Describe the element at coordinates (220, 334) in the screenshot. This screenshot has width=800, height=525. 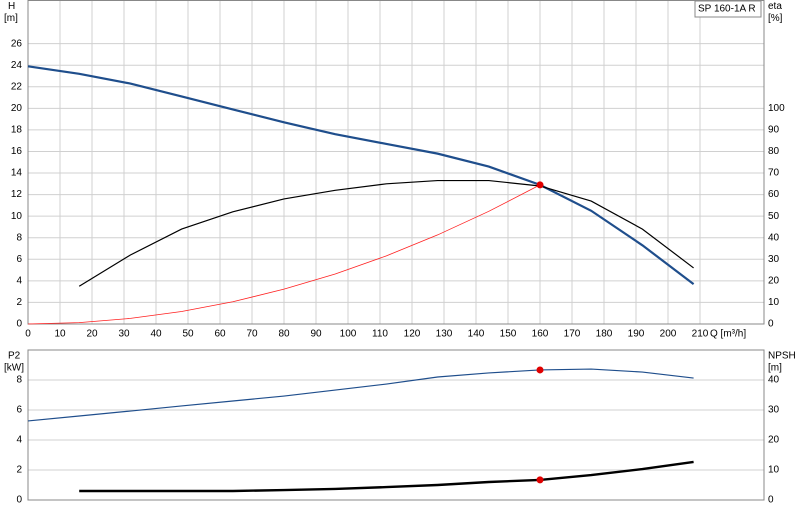
I see `x-tick-label: 60` at that location.